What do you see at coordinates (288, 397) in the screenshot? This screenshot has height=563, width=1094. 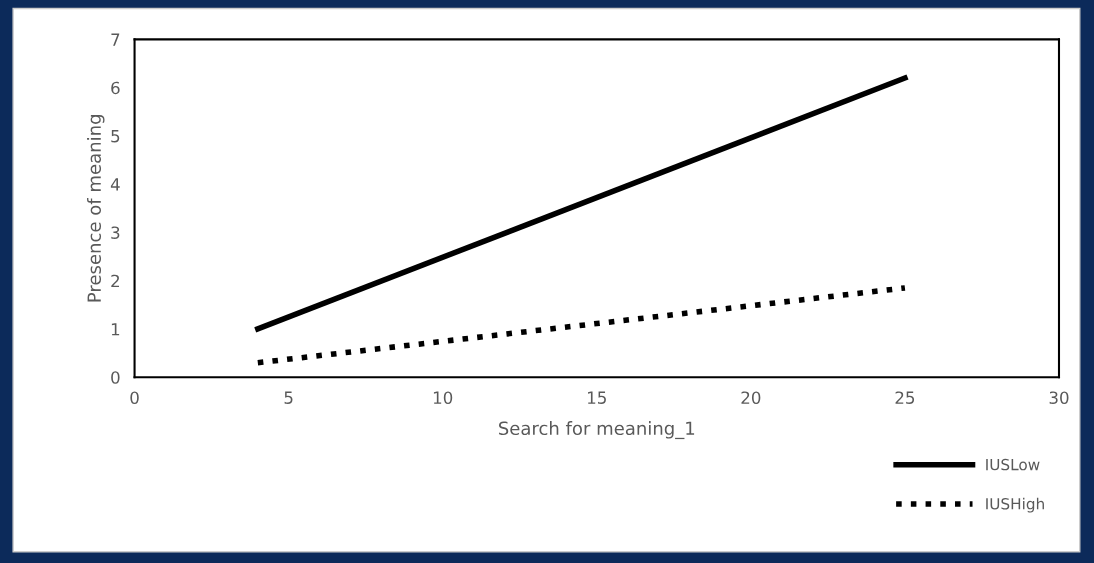 I see `x-tick-label: 5` at bounding box center [288, 397].